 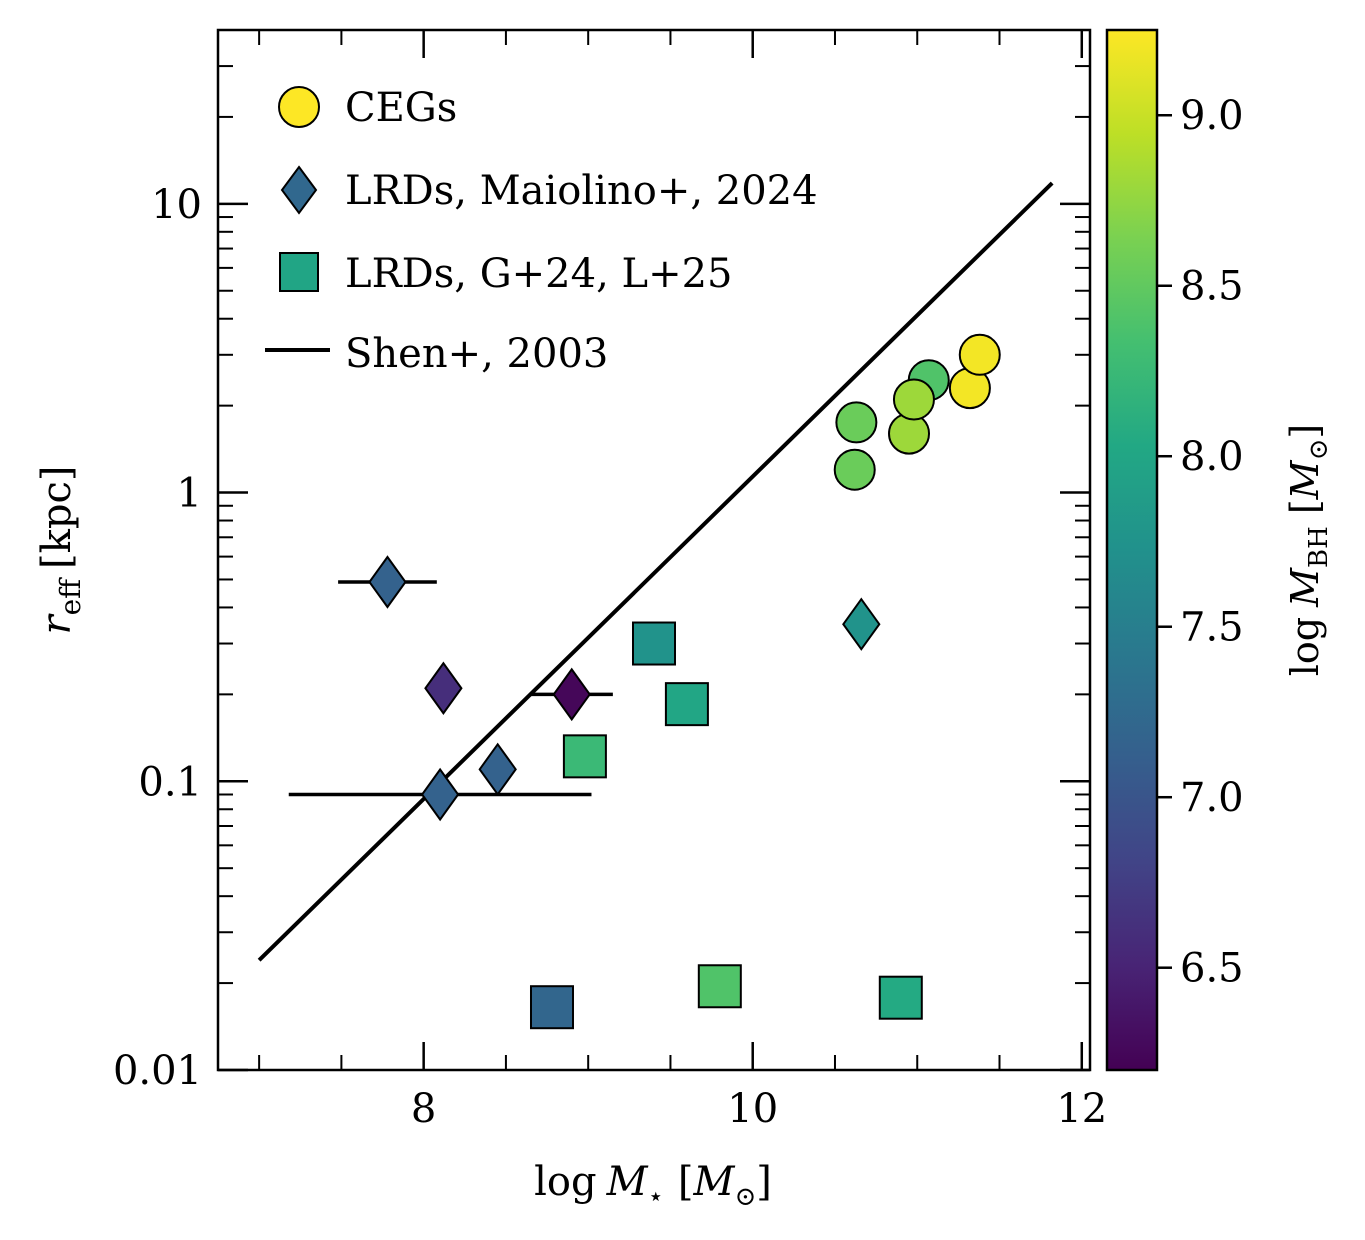 What do you see at coordinates (538, 274) in the screenshot?
I see `legend-label-lrds-g24-l25: LRDs, G+24, L+25` at bounding box center [538, 274].